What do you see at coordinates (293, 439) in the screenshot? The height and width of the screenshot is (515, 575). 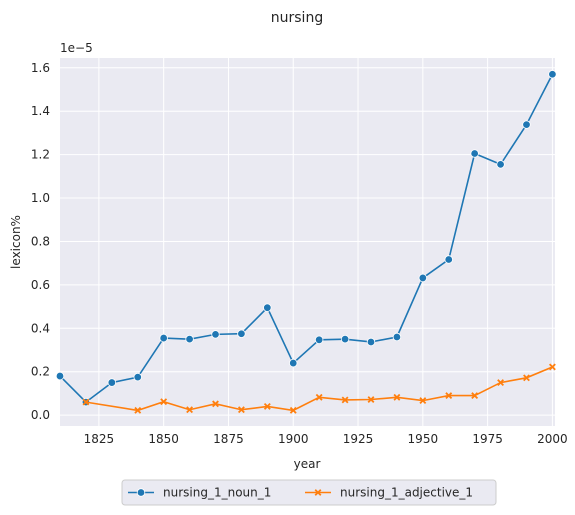 I see `x-tick-label: 1900` at bounding box center [293, 439].